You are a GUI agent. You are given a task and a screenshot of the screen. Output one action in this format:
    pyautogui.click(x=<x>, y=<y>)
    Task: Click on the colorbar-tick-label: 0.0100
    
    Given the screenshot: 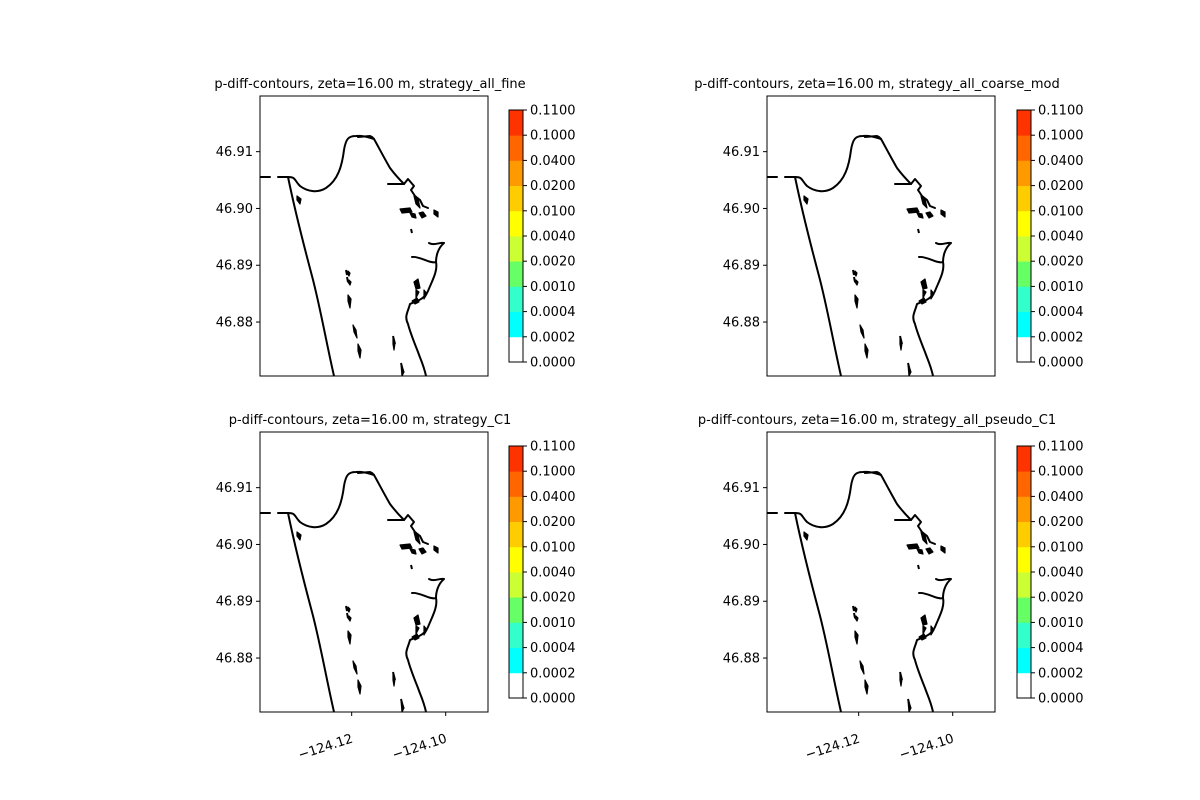 What is the action you would take?
    pyautogui.click(x=553, y=211)
    